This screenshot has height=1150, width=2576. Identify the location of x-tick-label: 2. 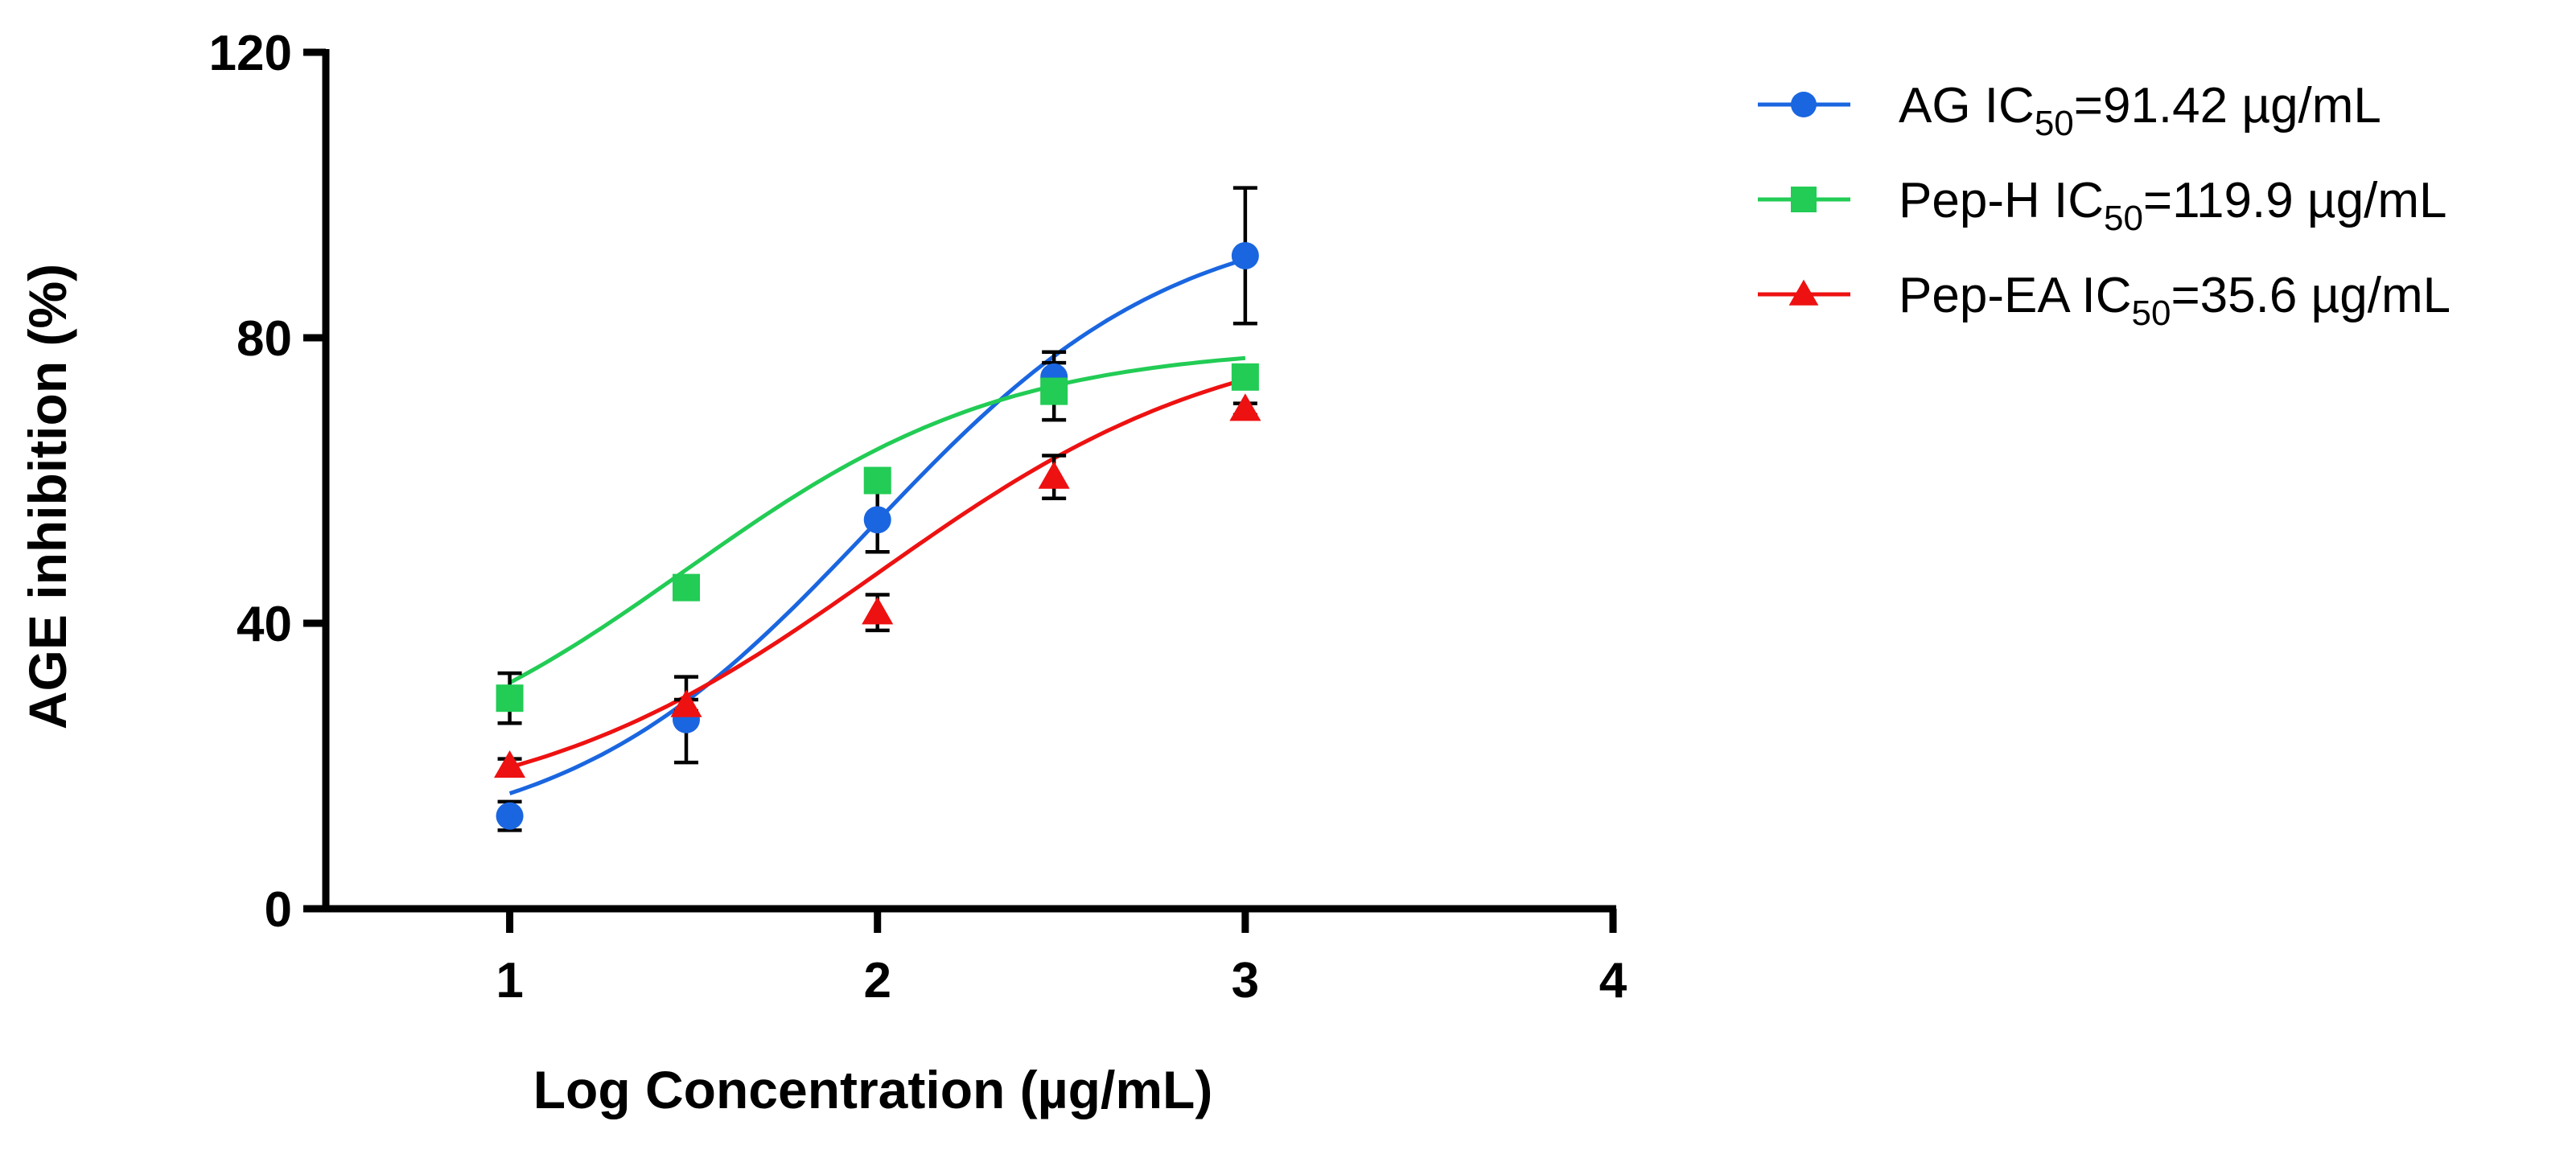
(877, 980).